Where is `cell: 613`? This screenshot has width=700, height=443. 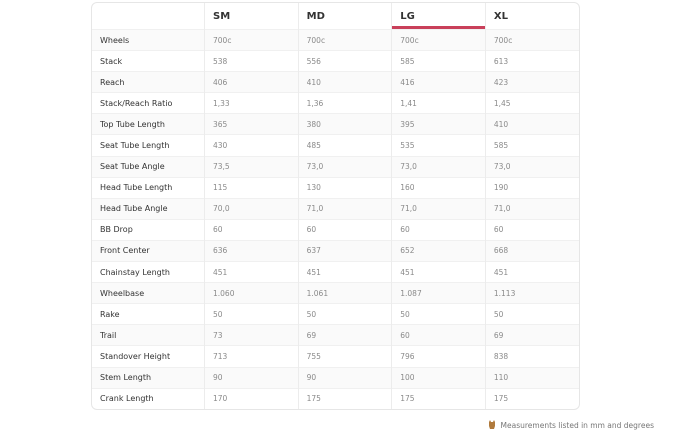 cell: 613 is located at coordinates (531, 61).